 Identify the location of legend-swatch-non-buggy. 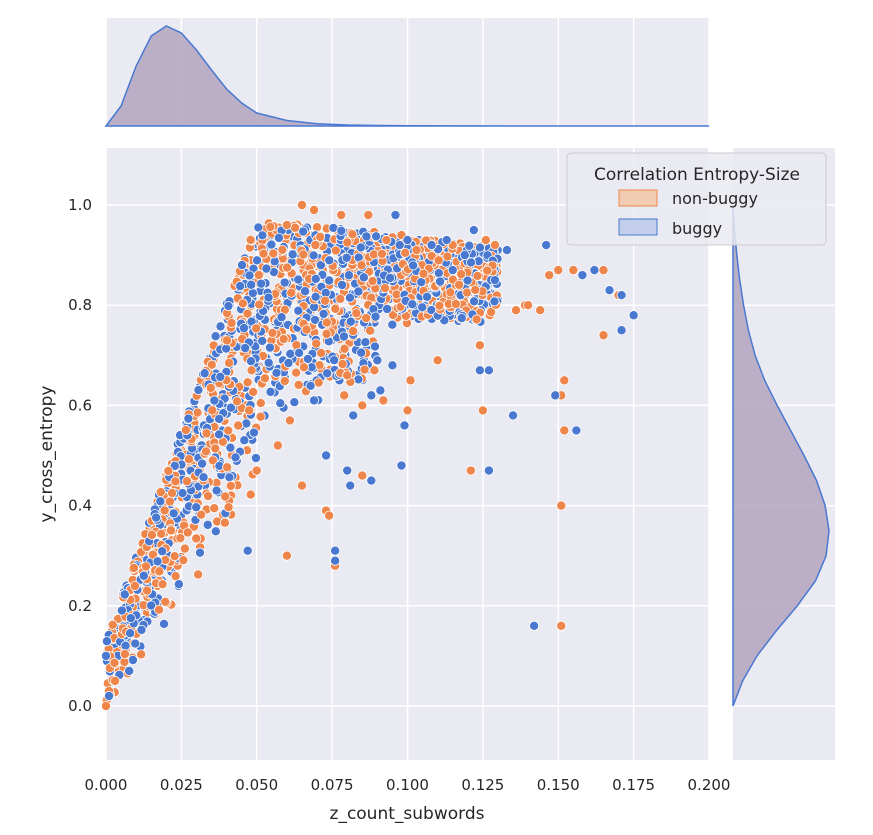
(638, 198).